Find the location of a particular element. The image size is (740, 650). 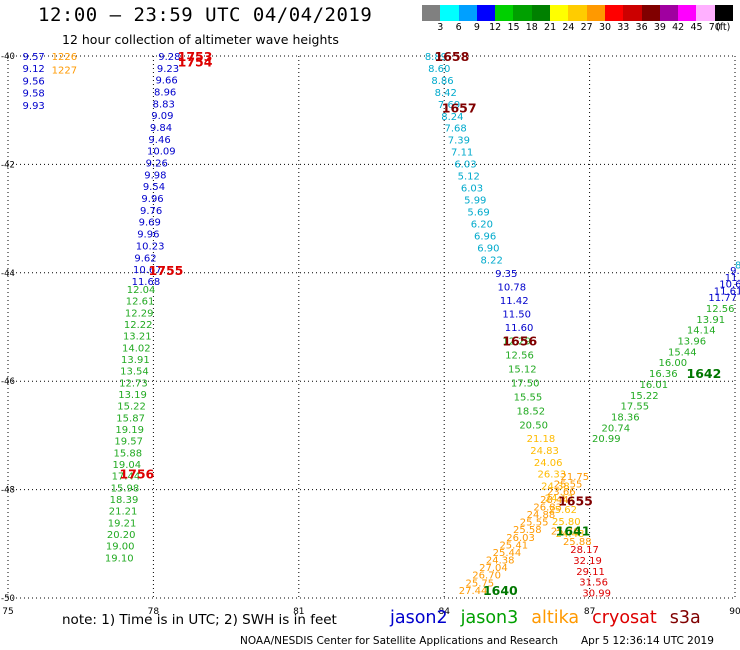

wave-height-label: 12.04 is located at coordinates (141, 290).